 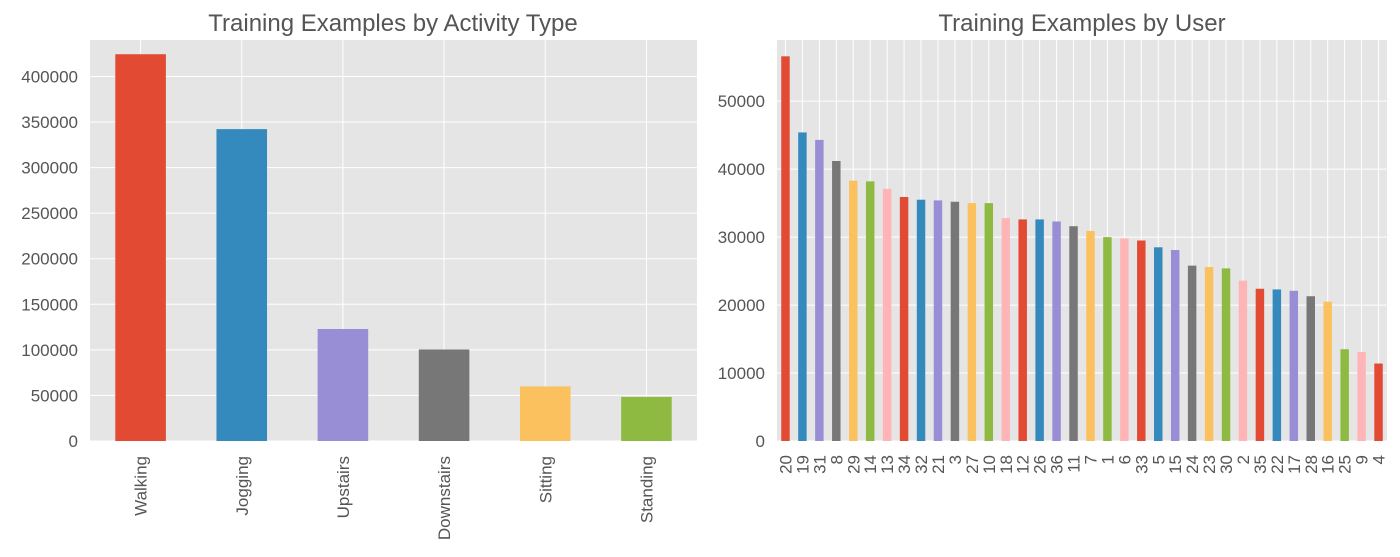 I want to click on x-tick-label: 2, so click(x=1243, y=459).